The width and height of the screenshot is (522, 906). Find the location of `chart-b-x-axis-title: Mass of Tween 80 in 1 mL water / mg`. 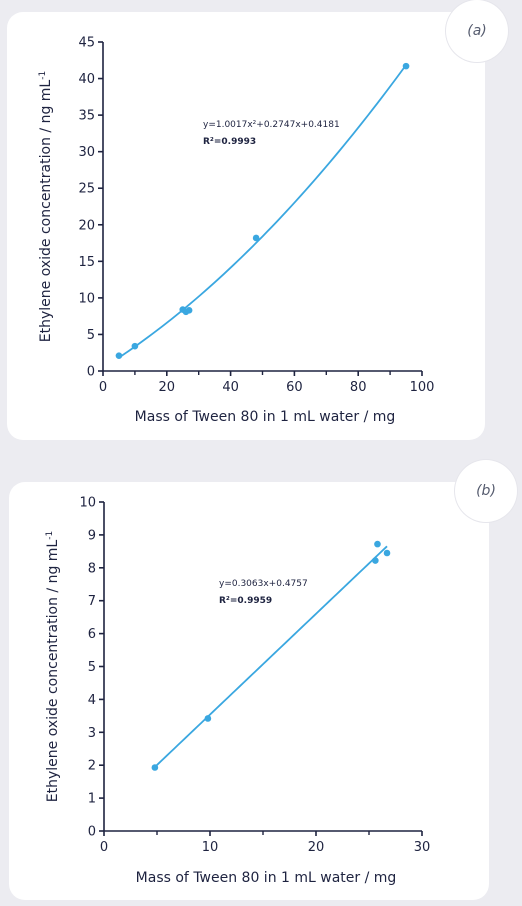

chart-b-x-axis-title: Mass of Tween 80 in 1 mL water / mg is located at coordinates (266, 878).